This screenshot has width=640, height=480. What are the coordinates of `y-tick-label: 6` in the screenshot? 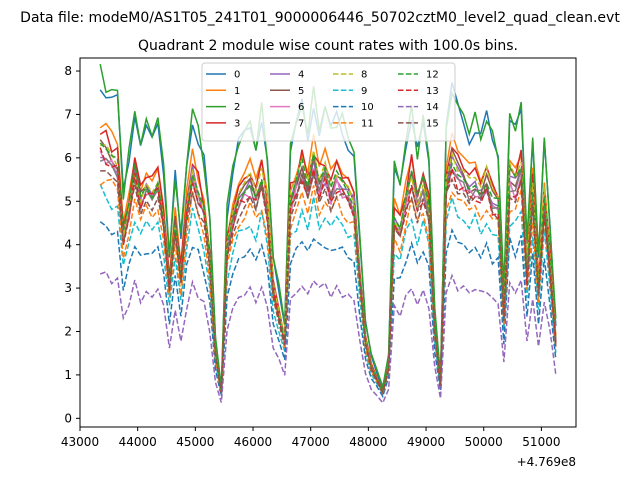 It's located at (68, 158).